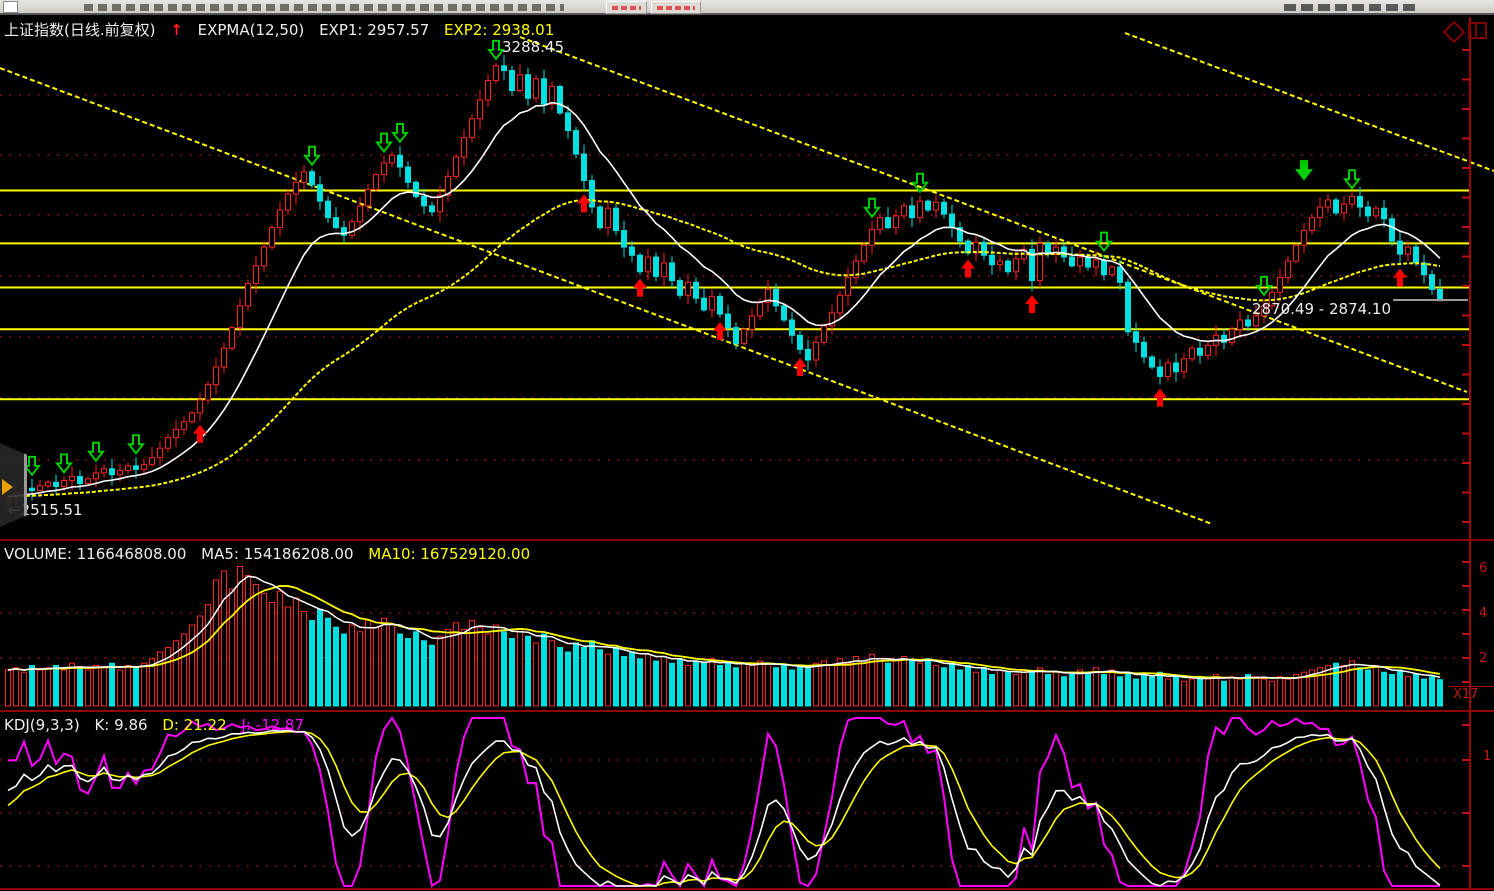 Image resolution: width=1494 pixels, height=891 pixels. I want to click on day-range-label: 2870.49 - 2874.10, so click(1322, 309).